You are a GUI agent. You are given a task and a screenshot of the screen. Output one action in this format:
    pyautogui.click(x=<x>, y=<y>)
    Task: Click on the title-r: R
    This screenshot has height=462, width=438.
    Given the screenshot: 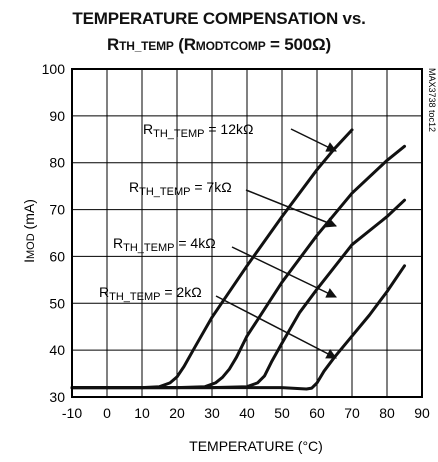 What is the action you would take?
    pyautogui.click(x=113, y=44)
    